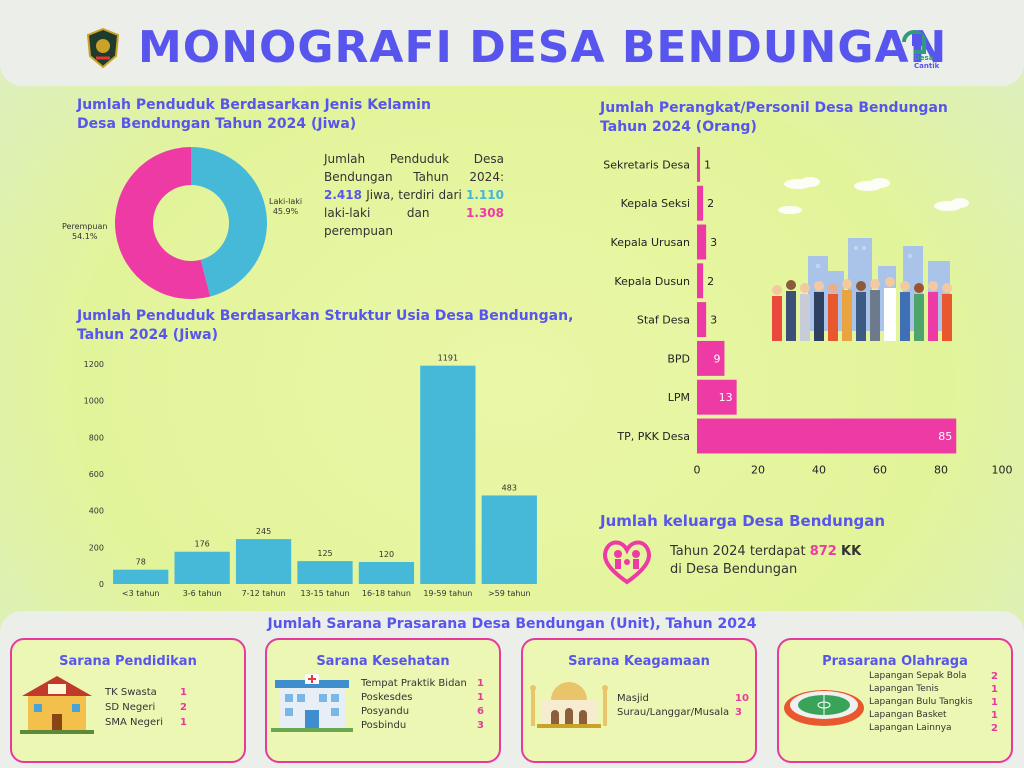 This screenshot has width=1024, height=768. I want to click on staff-data-label: 9, so click(716, 358).